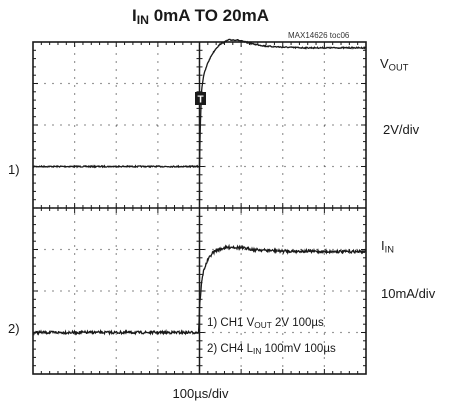  What do you see at coordinates (394, 64) in the screenshot?
I see `label-vout: VOUT` at bounding box center [394, 64].